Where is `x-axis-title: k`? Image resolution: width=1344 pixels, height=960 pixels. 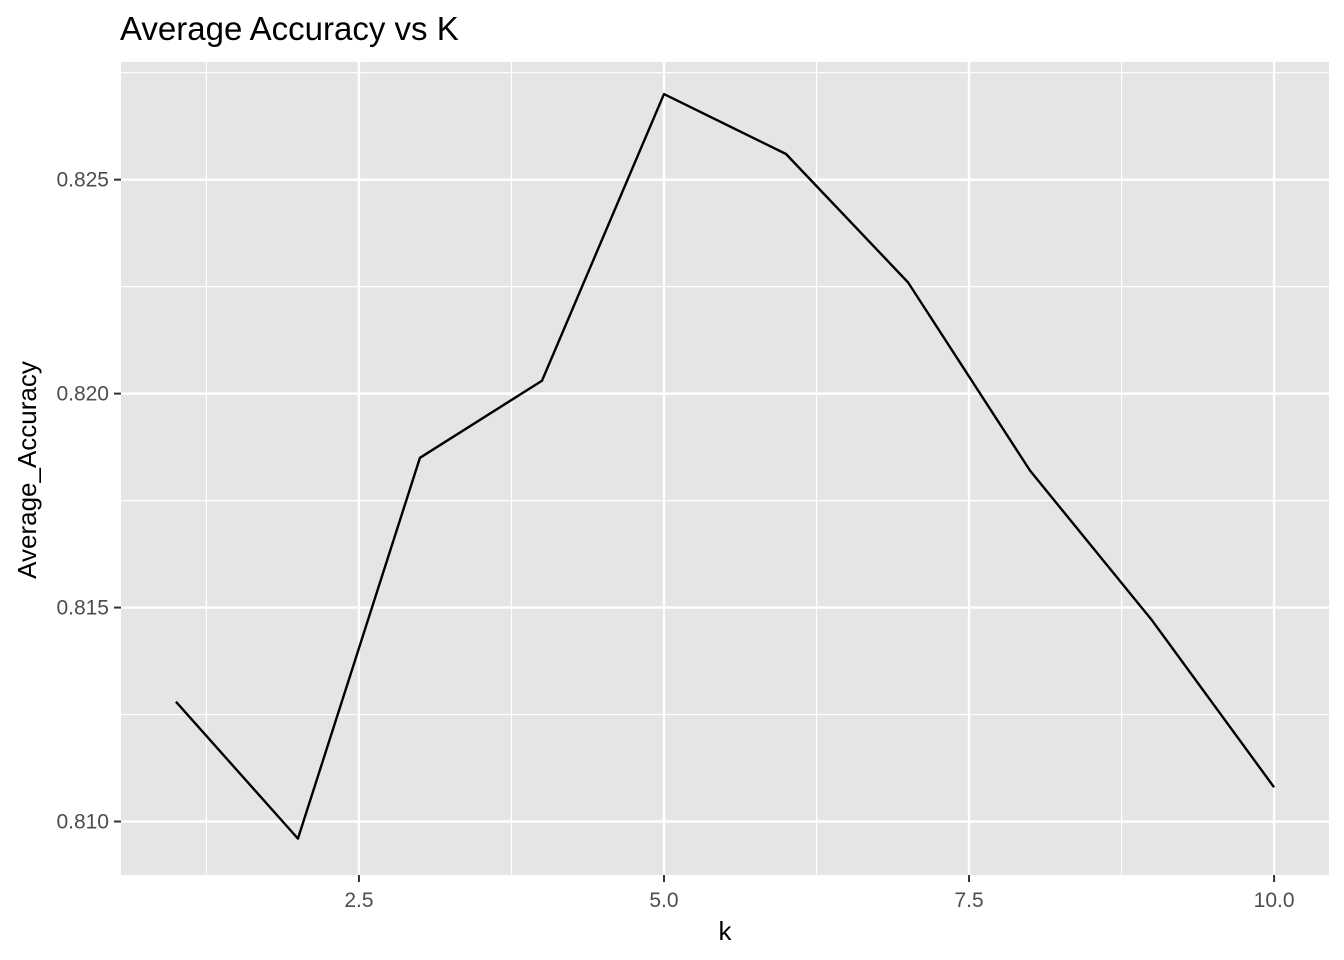
x-axis-title: k is located at coordinates (726, 931).